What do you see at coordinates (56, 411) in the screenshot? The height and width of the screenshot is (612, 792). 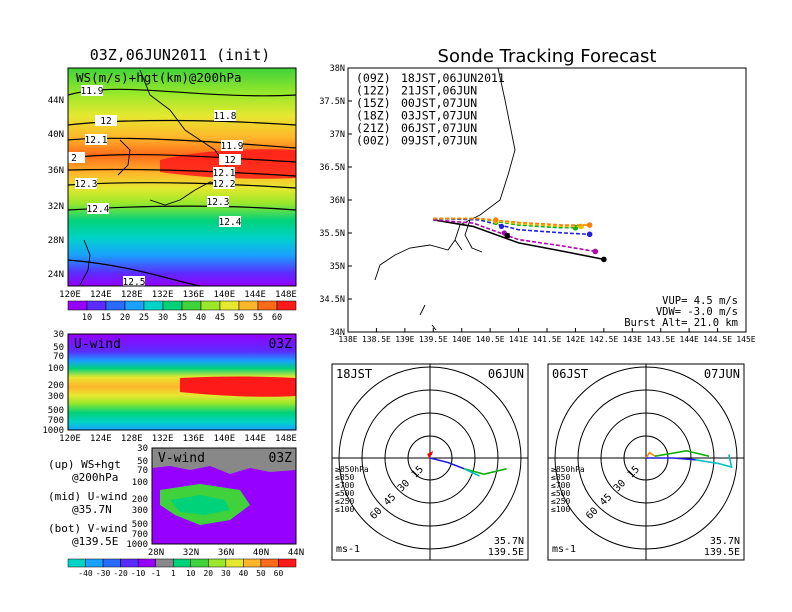 I see `uwind-y-tick: 500` at bounding box center [56, 411].